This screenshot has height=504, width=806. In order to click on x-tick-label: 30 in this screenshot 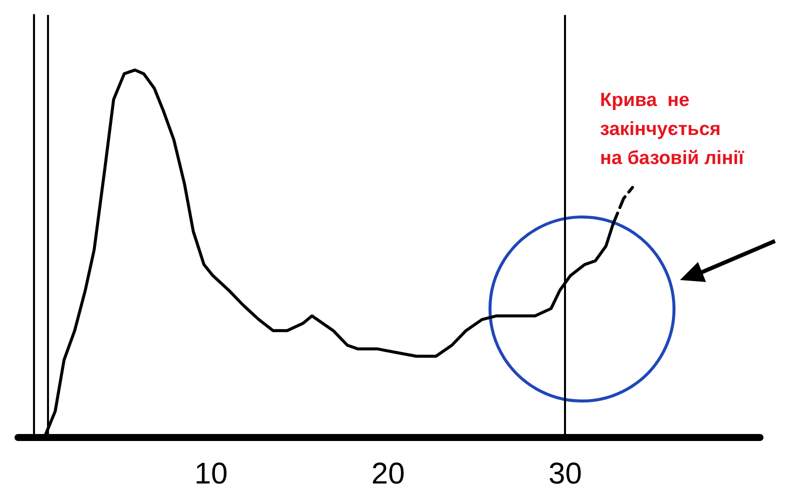, I will do `click(565, 474)`.